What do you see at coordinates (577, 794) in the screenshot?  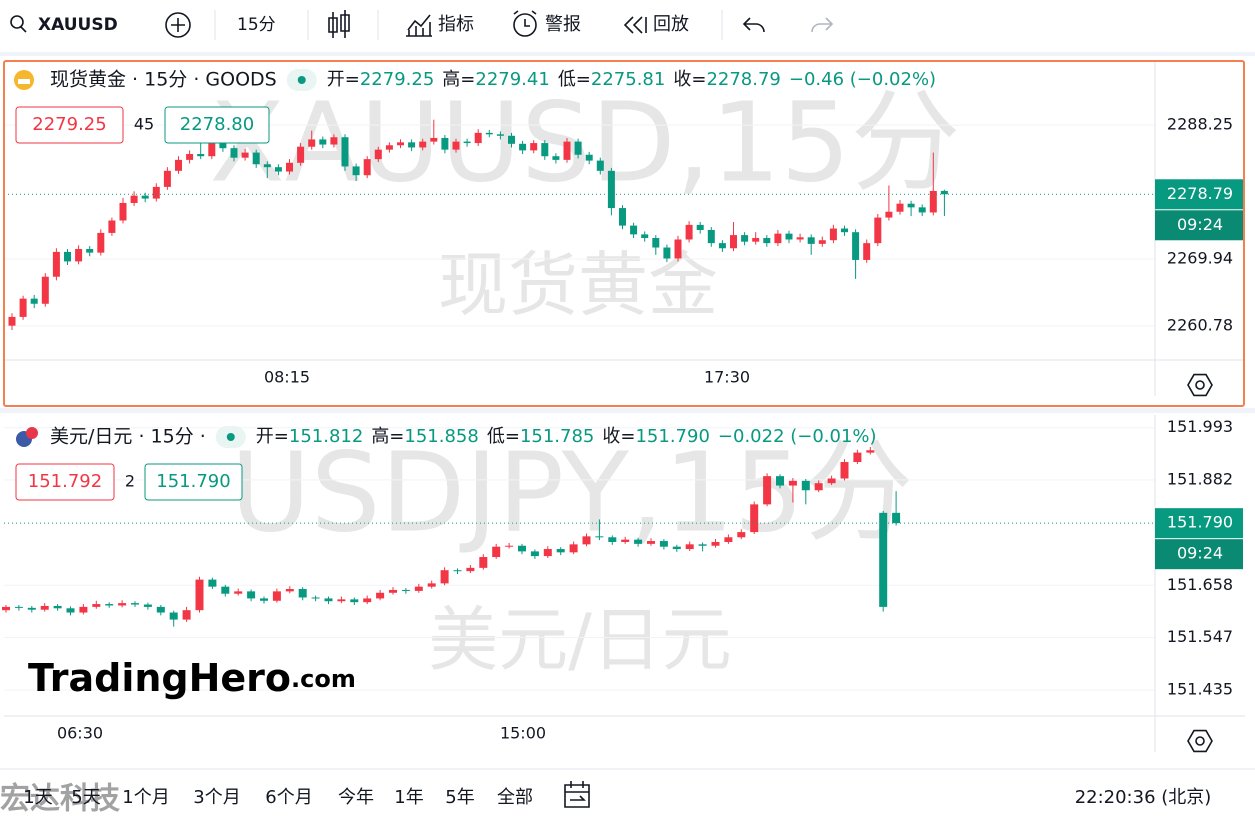 I see `date-range-icon` at bounding box center [577, 794].